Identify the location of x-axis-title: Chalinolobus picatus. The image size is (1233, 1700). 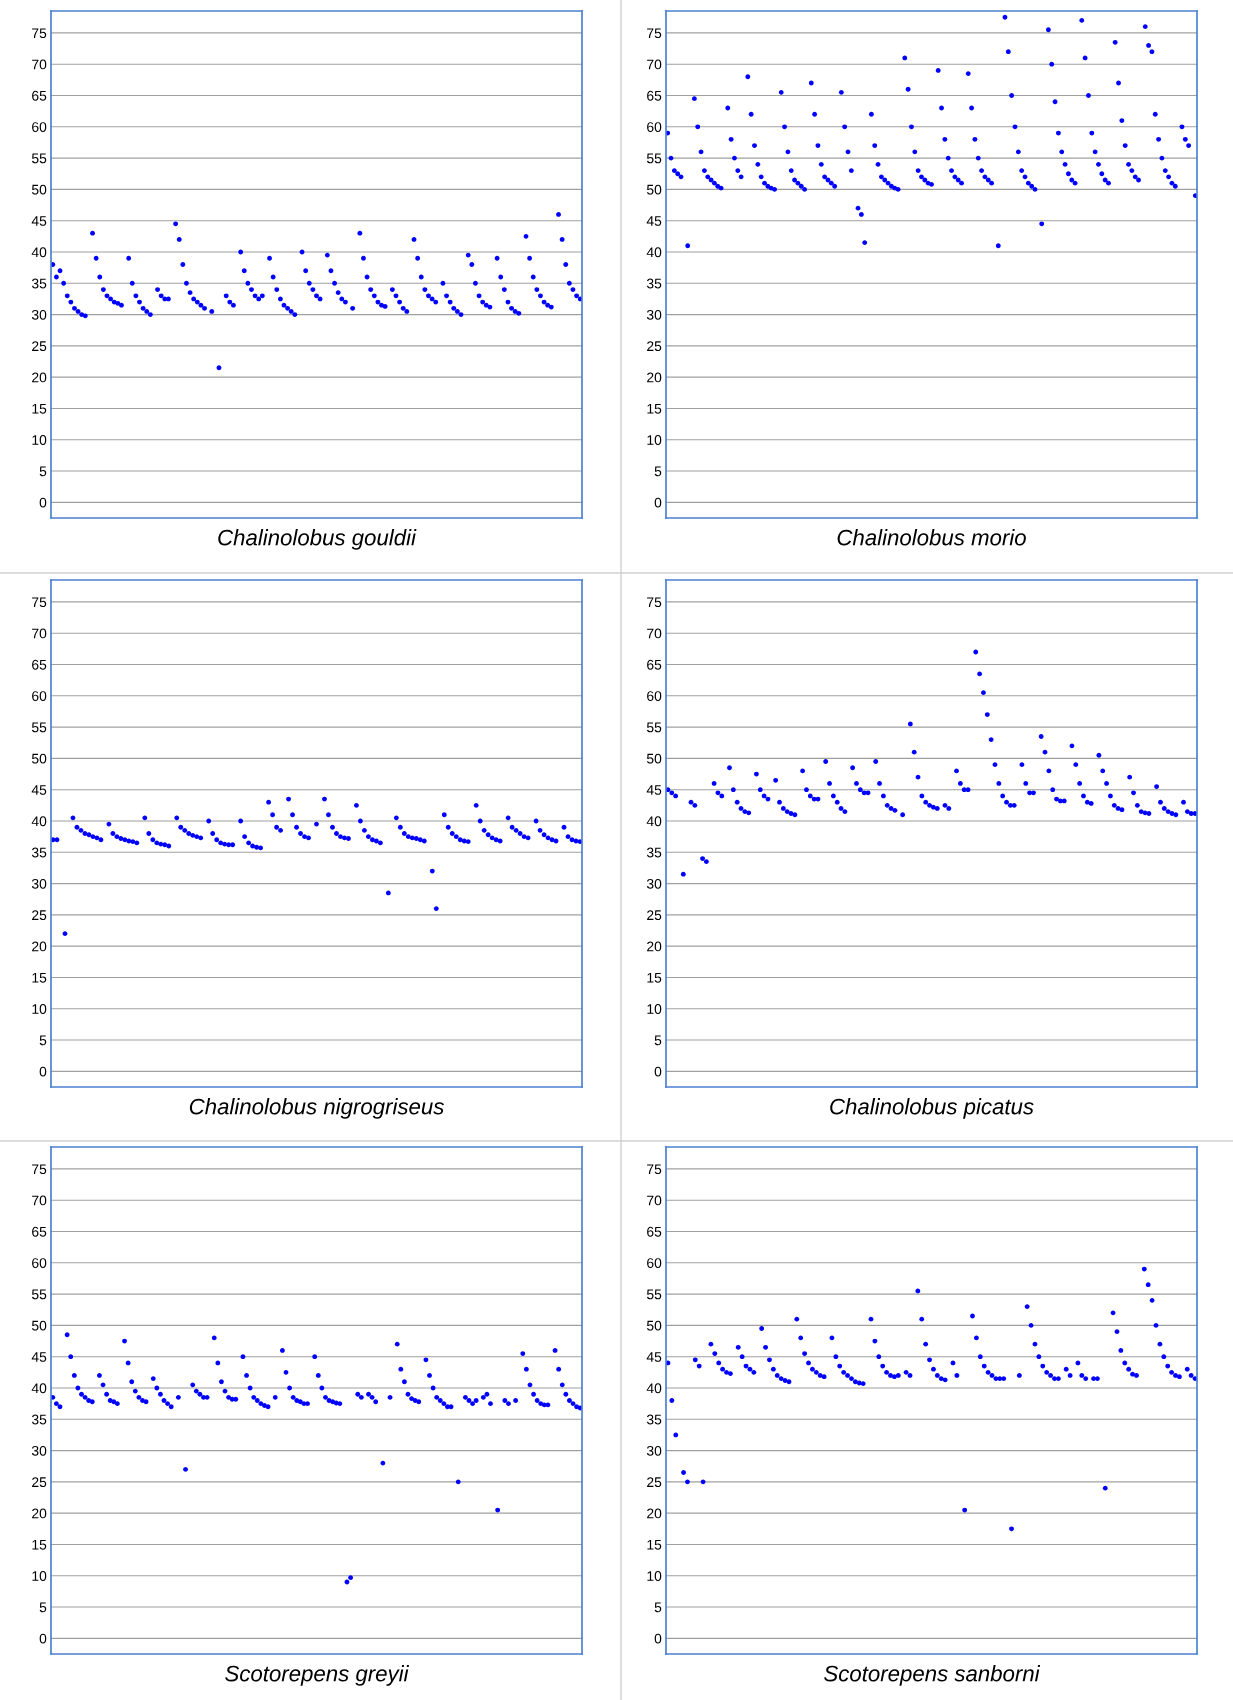
(932, 1108).